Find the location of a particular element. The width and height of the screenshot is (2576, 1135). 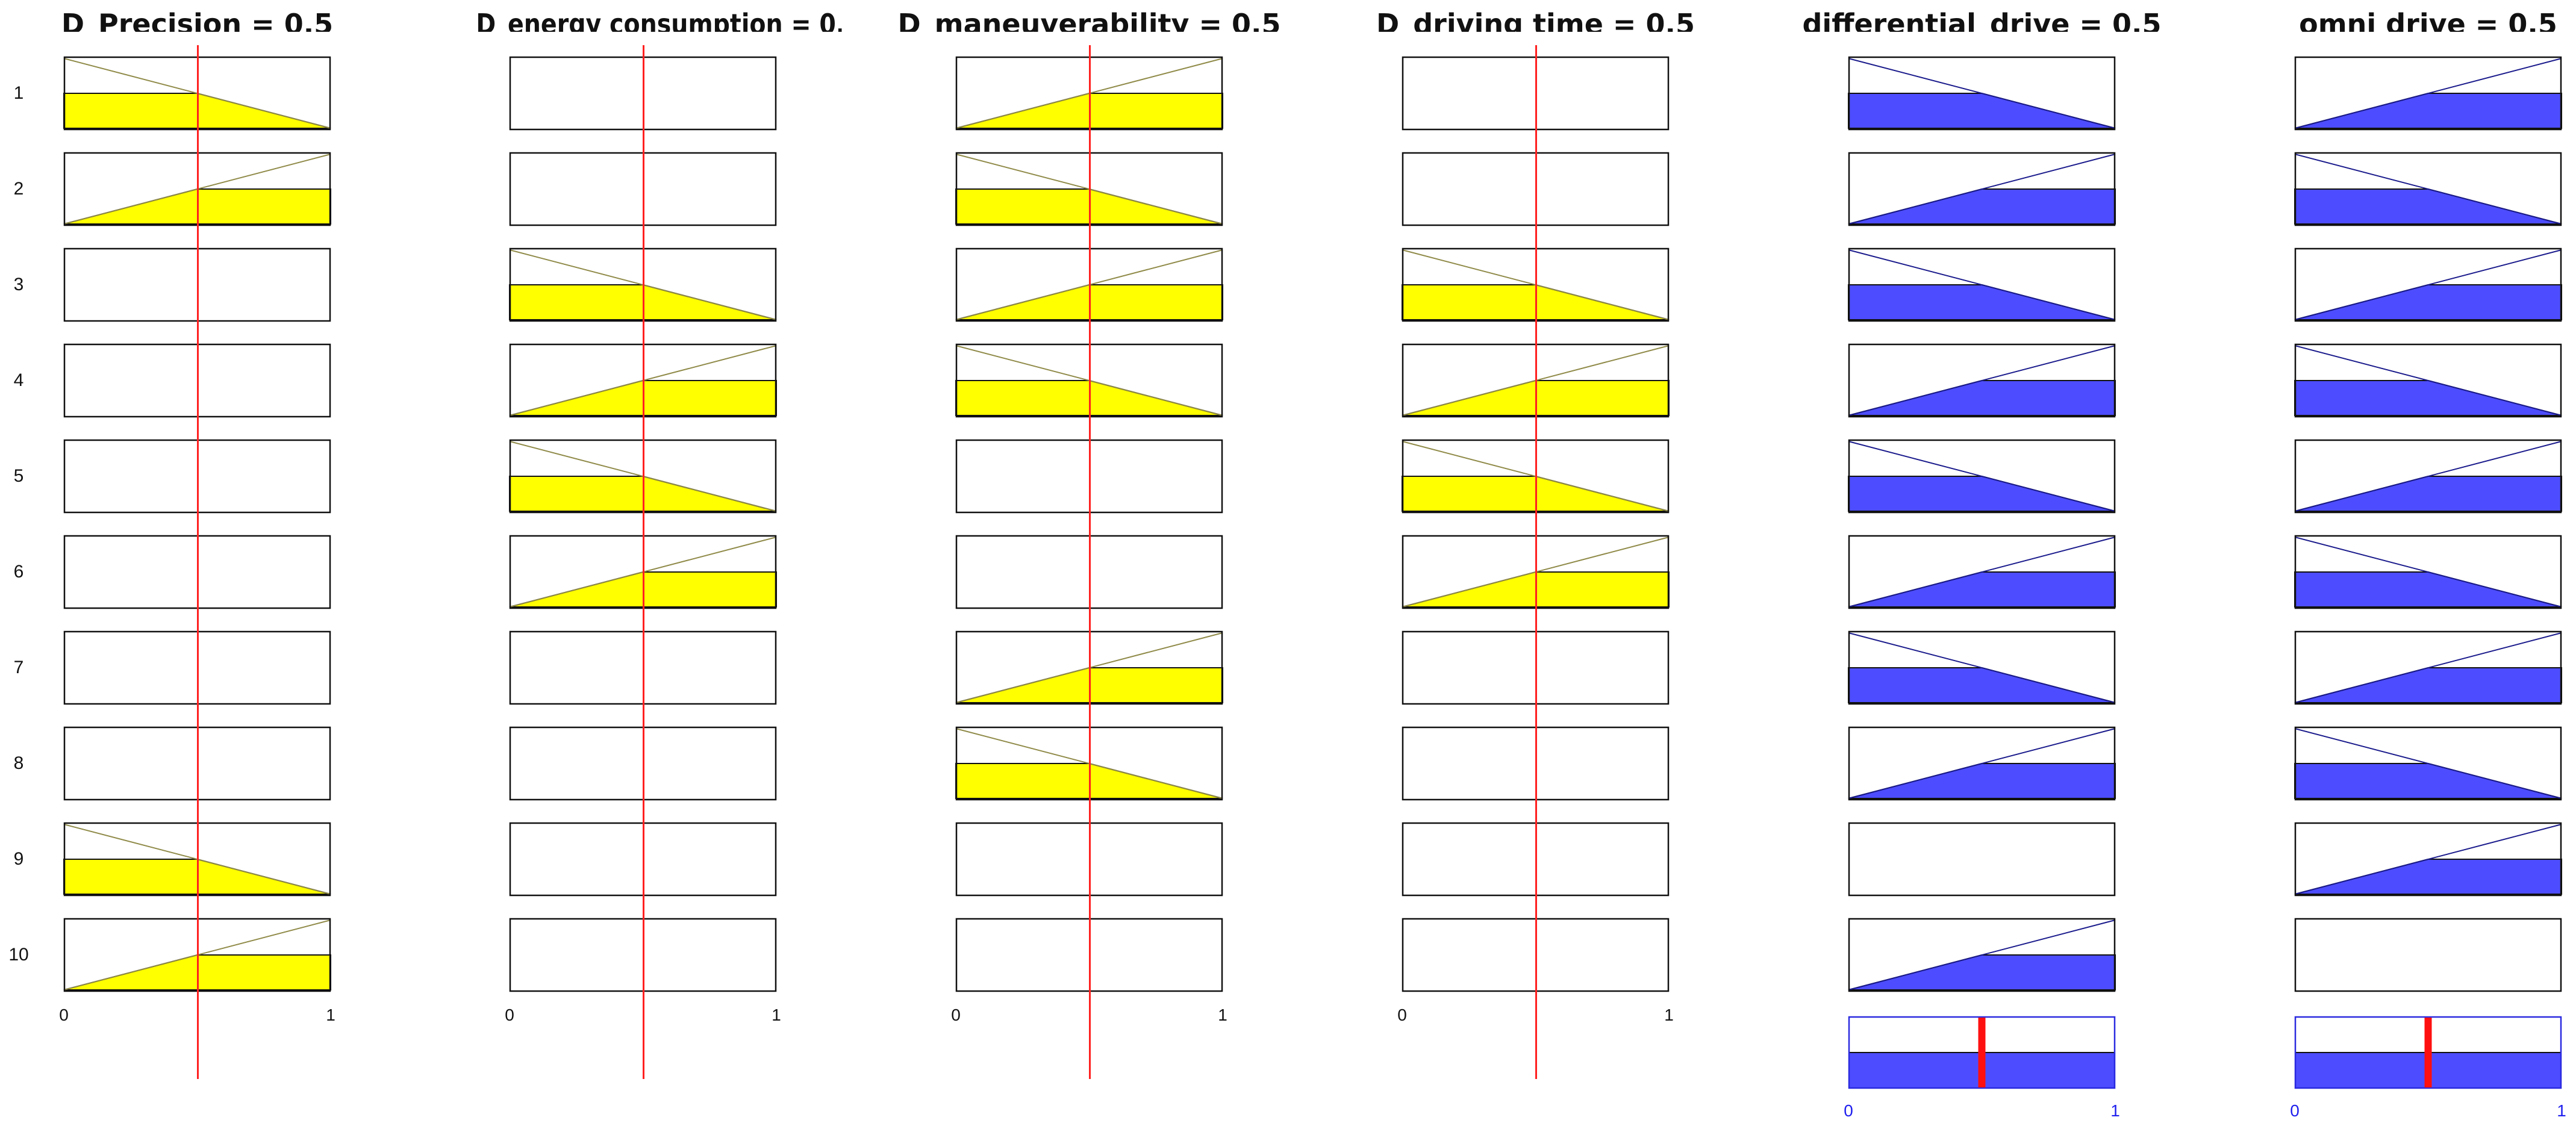

rule-7-omni-panel is located at coordinates (2428, 667).